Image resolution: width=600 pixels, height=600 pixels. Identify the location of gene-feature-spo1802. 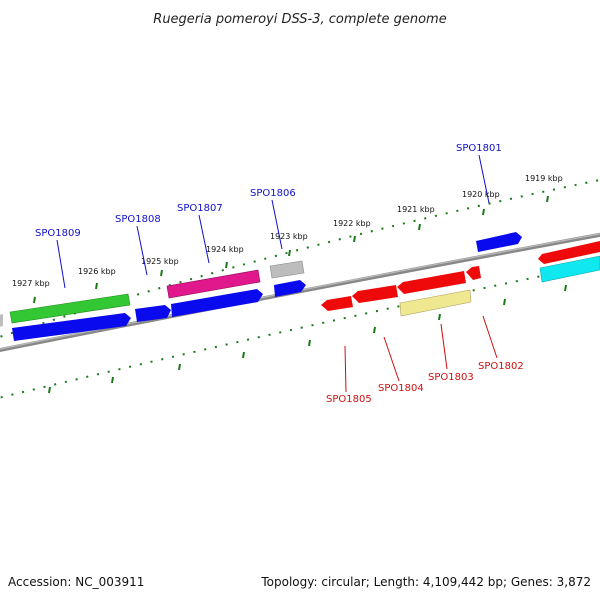
(473, 273).